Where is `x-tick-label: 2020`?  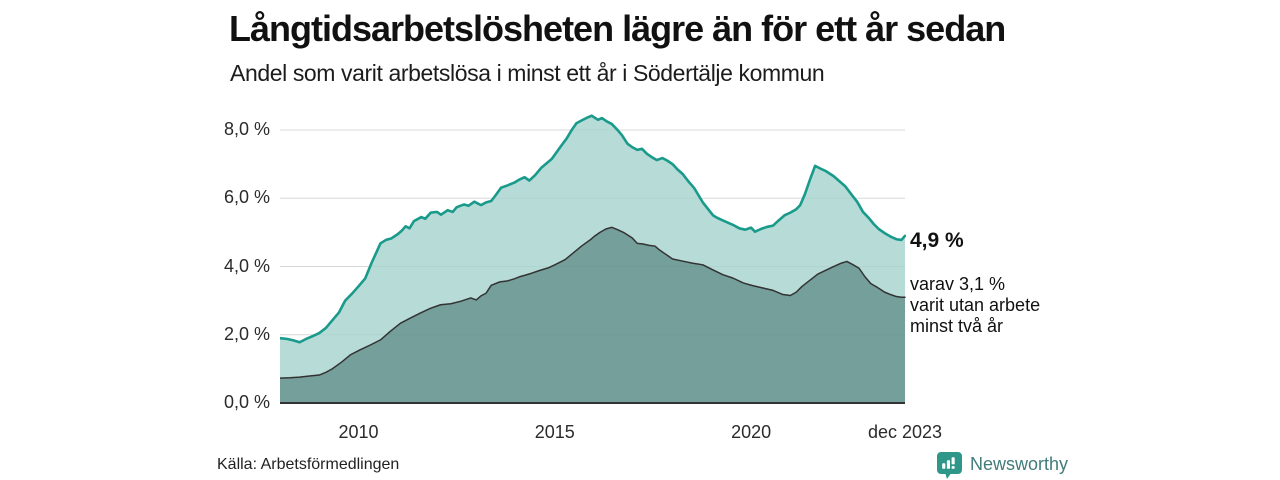 x-tick-label: 2020 is located at coordinates (751, 432).